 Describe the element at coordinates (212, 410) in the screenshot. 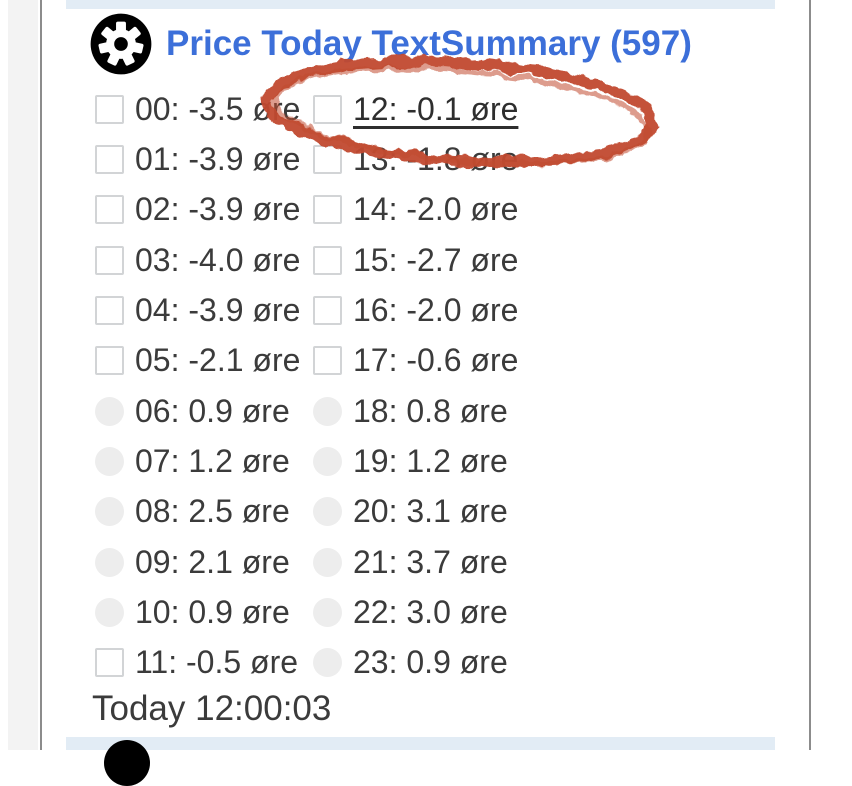

I see `hour-price-label-06: 06: 0.9 øre` at that location.